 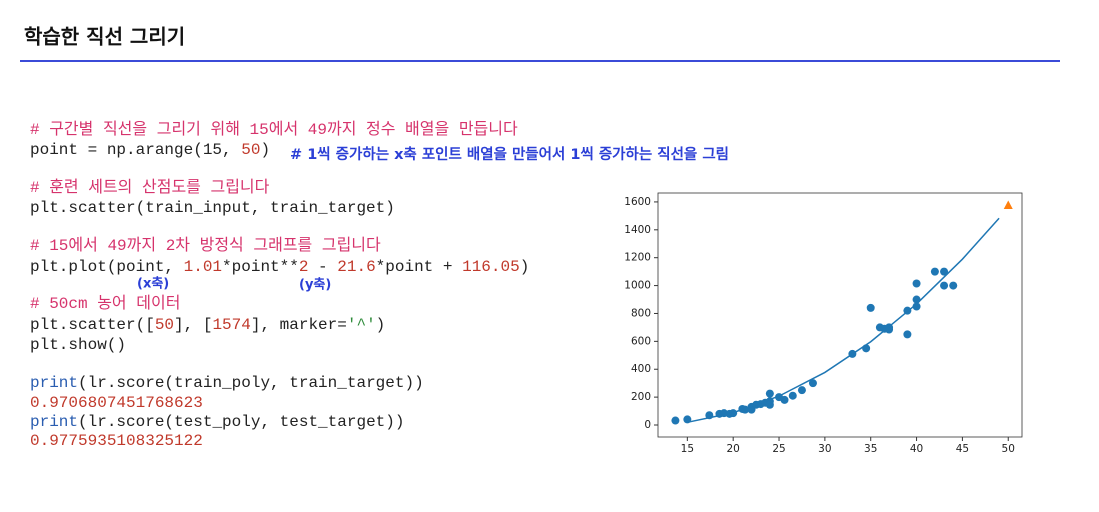 I want to click on code-line: # 훈련 세트의 산점도를 그립니다, so click(x=150, y=187).